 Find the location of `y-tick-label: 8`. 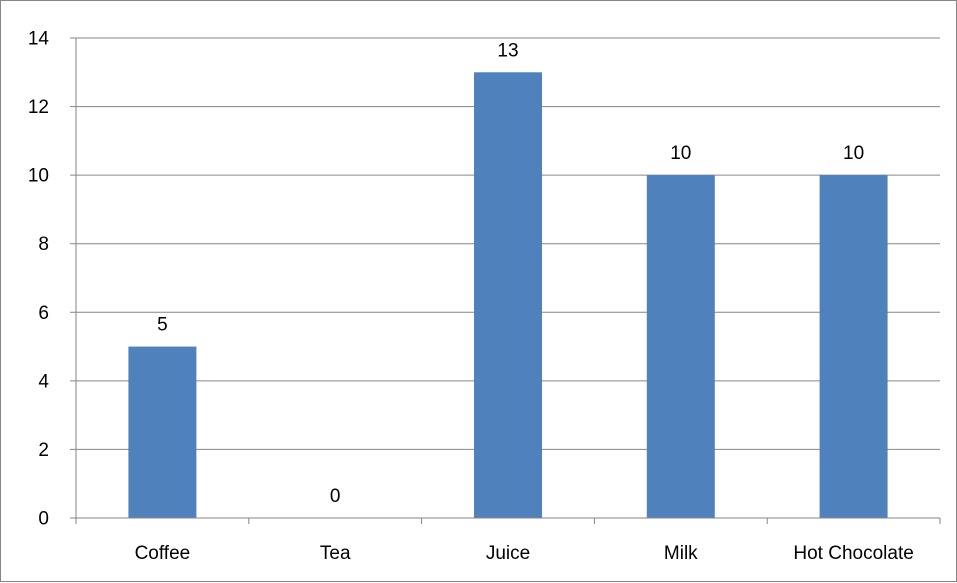

y-tick-label: 8 is located at coordinates (43, 244).